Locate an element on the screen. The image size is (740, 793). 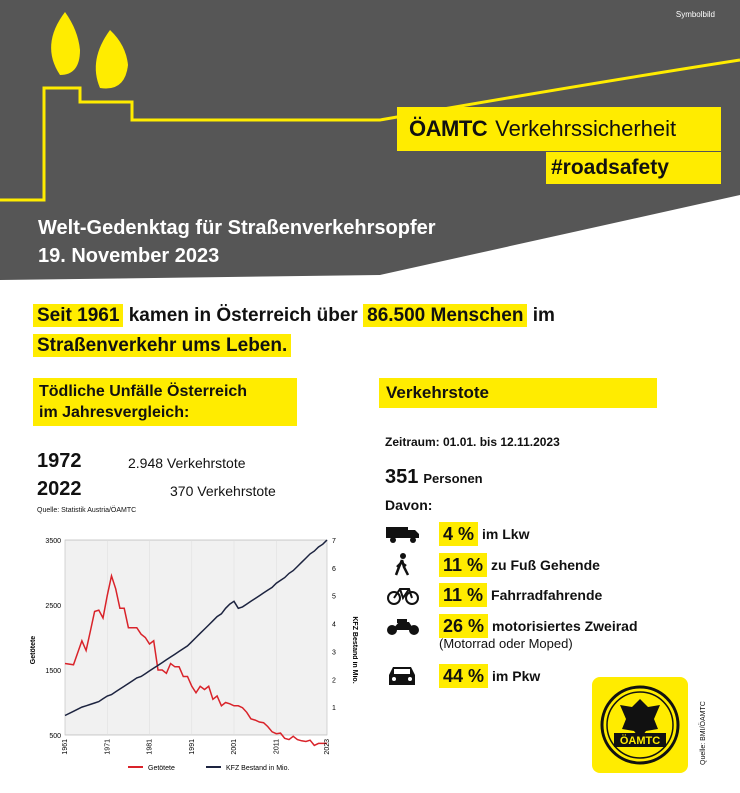
right-section-title: Verkehrstote is located at coordinates (518, 393).